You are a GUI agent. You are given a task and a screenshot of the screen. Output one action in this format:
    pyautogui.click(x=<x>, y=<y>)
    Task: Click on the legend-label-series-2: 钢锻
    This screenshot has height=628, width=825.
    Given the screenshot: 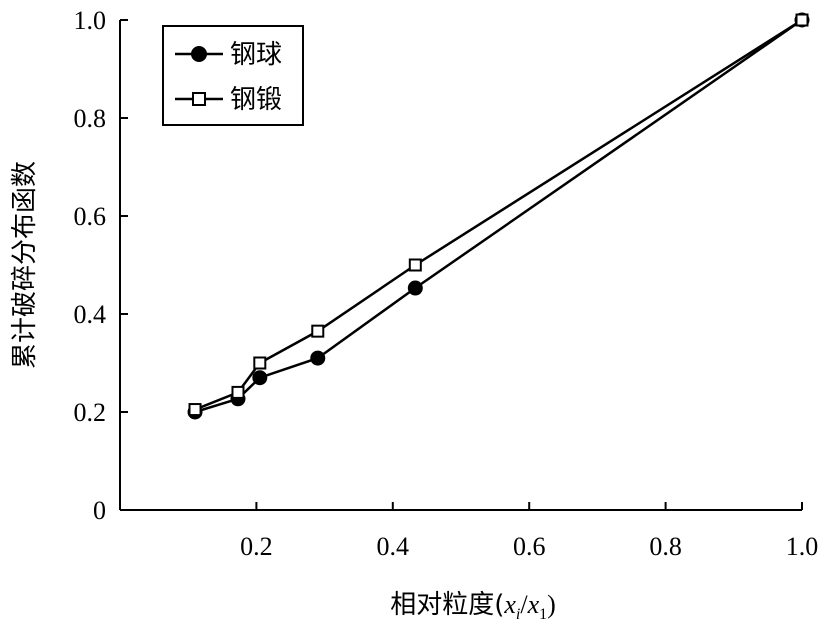 What is the action you would take?
    pyautogui.click(x=256, y=100)
    